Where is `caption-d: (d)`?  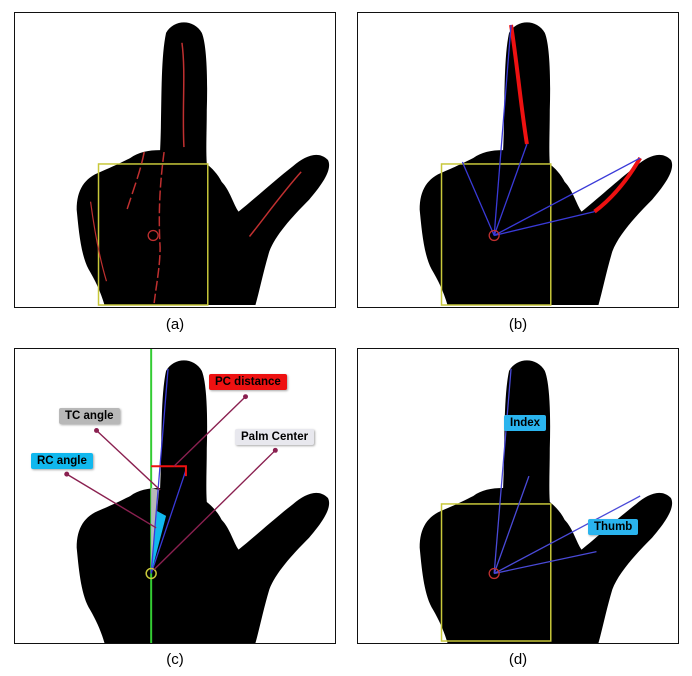
caption-d: (d) is located at coordinates (518, 659).